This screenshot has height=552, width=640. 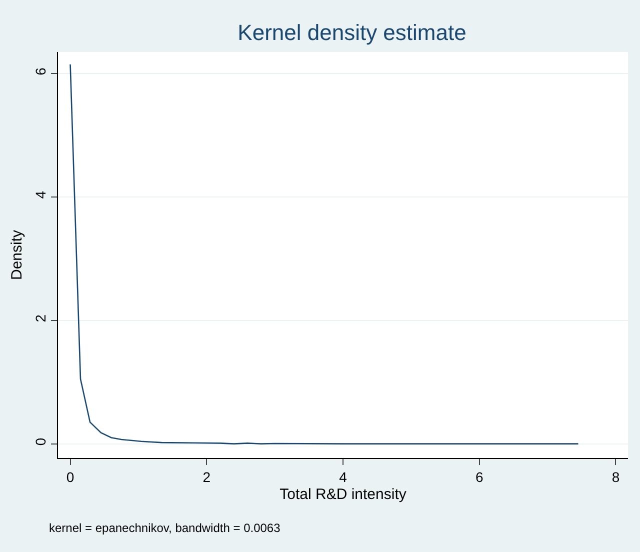 What do you see at coordinates (40, 71) in the screenshot?
I see `y-tick-label: 6` at bounding box center [40, 71].